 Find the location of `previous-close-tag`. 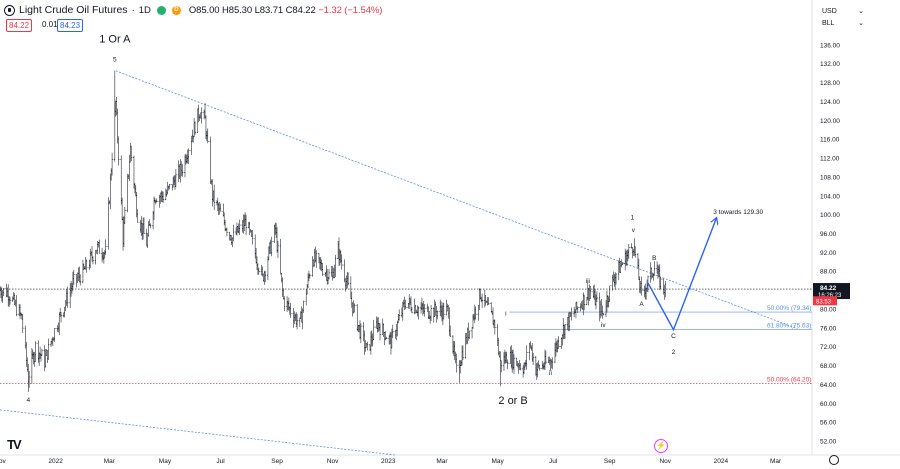

previous-close-tag is located at coordinates (825, 301).